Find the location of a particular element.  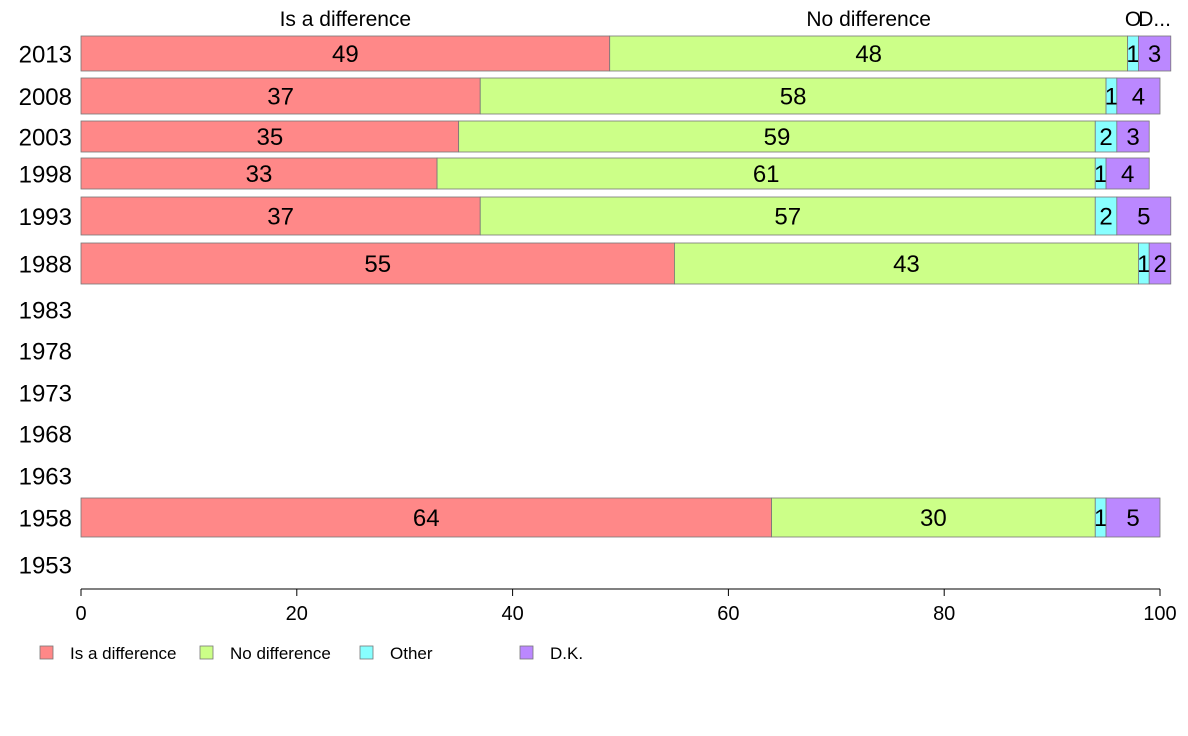

category-label: 2008 is located at coordinates (45, 97).